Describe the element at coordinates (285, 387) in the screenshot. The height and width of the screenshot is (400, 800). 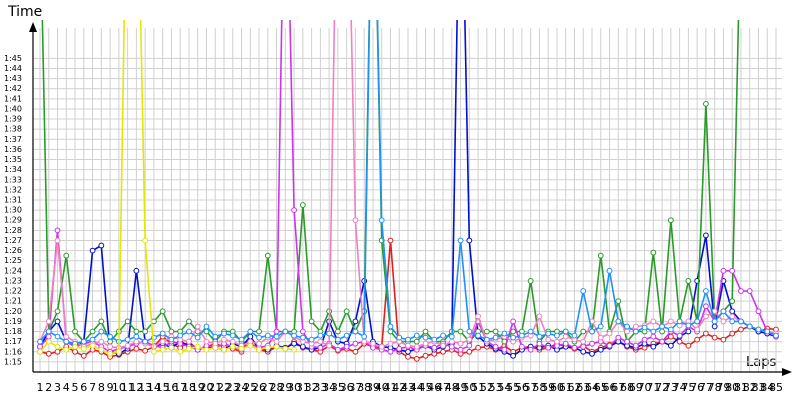
I see `x-tick-label: 29` at that location.